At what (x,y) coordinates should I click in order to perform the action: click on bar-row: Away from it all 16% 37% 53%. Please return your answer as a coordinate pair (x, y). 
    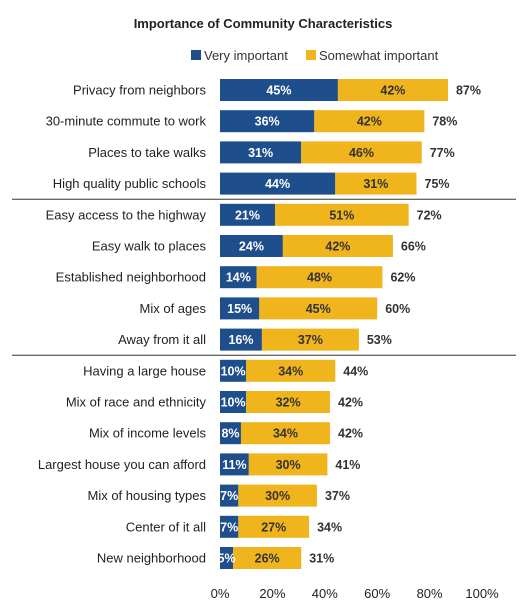
    Looking at the image, I should click on (255, 339).